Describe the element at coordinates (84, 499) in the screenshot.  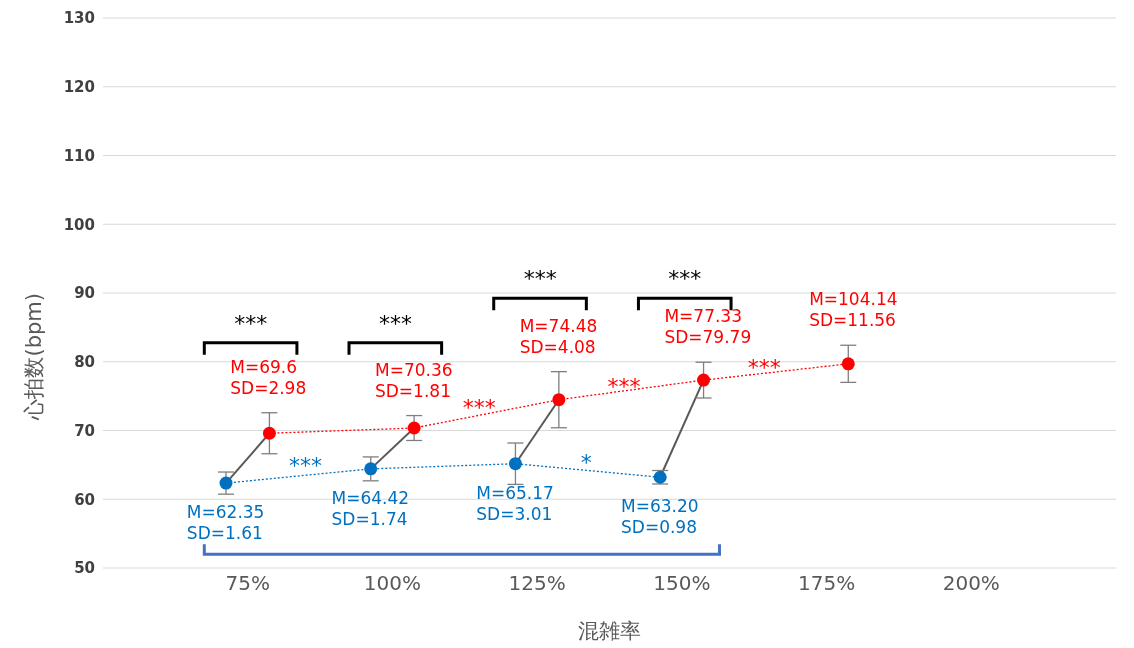
I see `y-tick-label: 60` at that location.